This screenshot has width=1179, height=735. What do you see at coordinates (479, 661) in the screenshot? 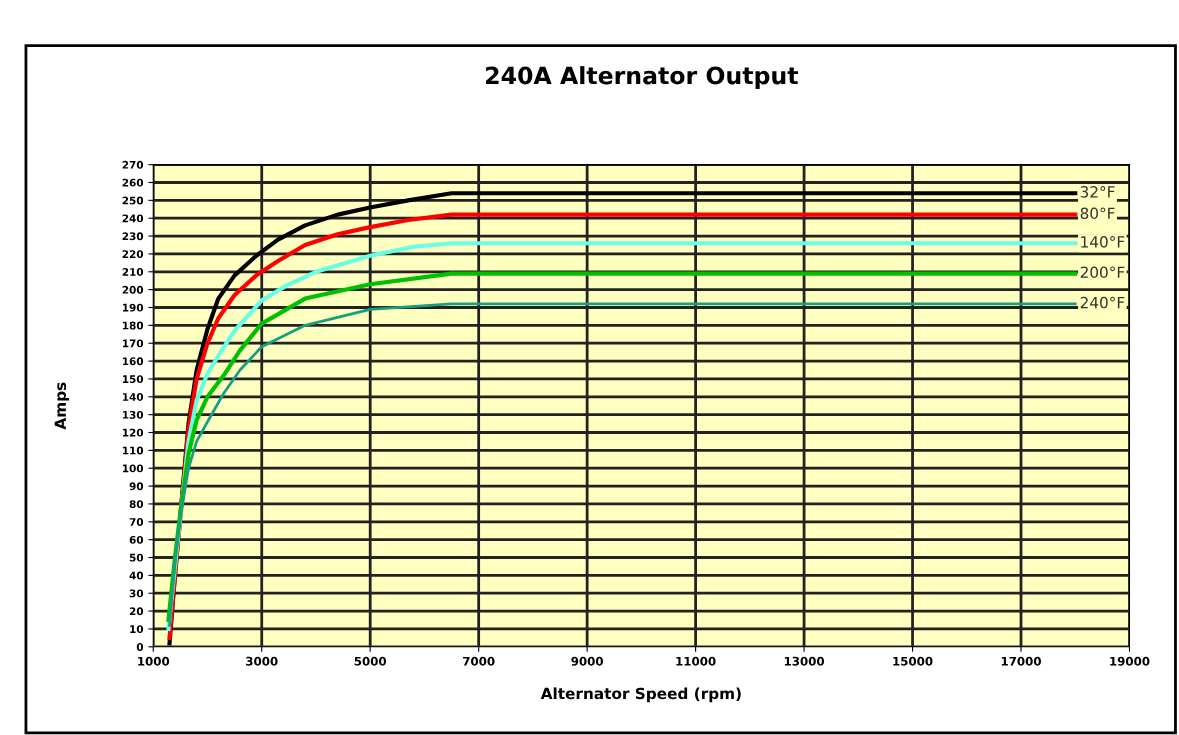
I see `x-tick-label: 7000` at bounding box center [479, 661].